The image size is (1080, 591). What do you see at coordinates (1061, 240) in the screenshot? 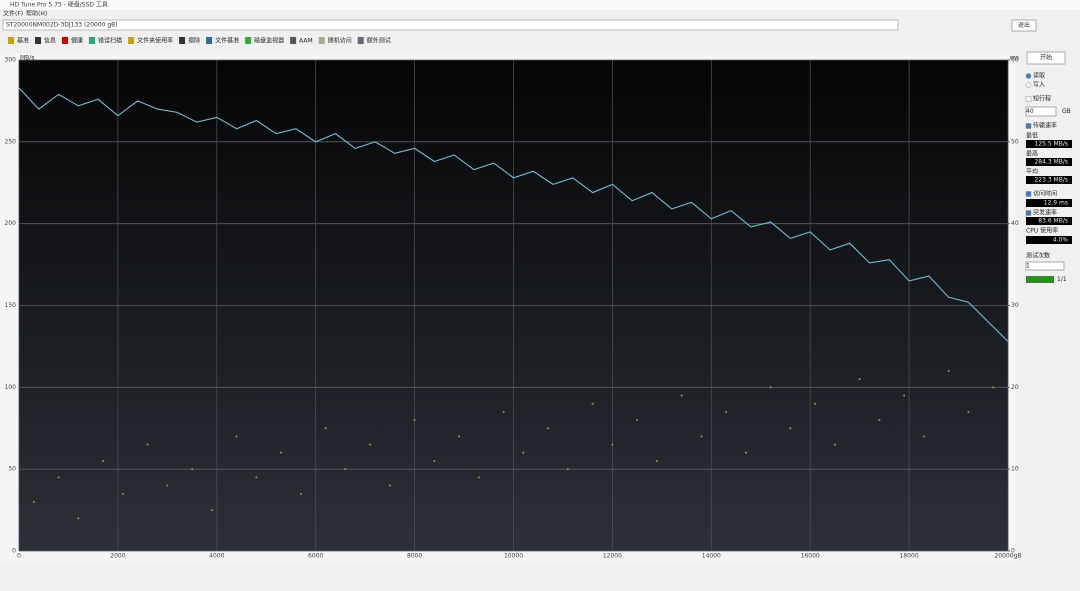
I see `value-text: 4.0%` at bounding box center [1061, 240].